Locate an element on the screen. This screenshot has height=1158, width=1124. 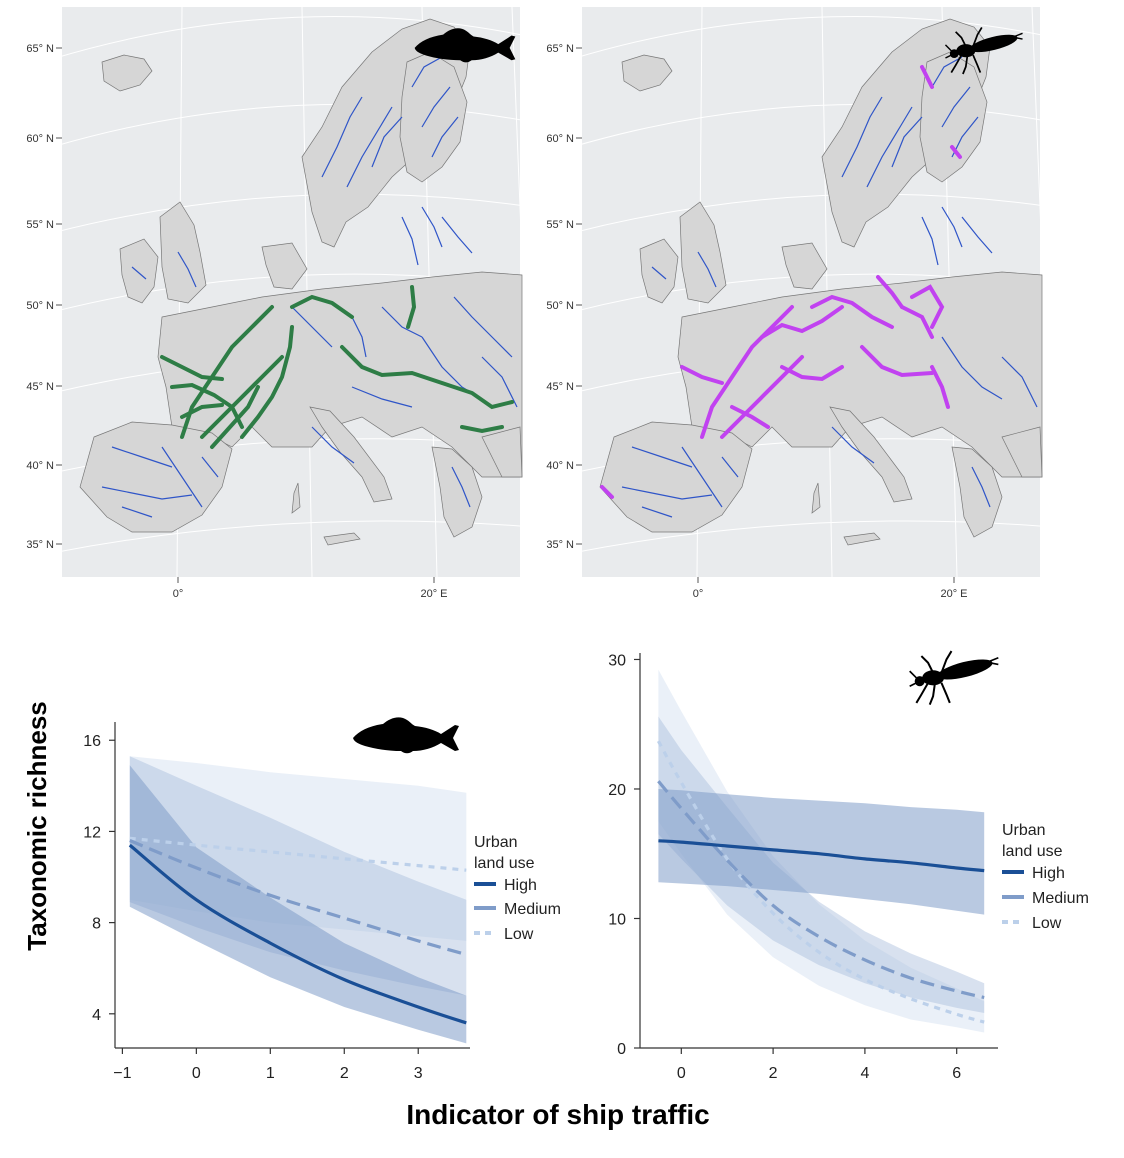
chart-invertebrate-bands is located at coordinates (821, 851).